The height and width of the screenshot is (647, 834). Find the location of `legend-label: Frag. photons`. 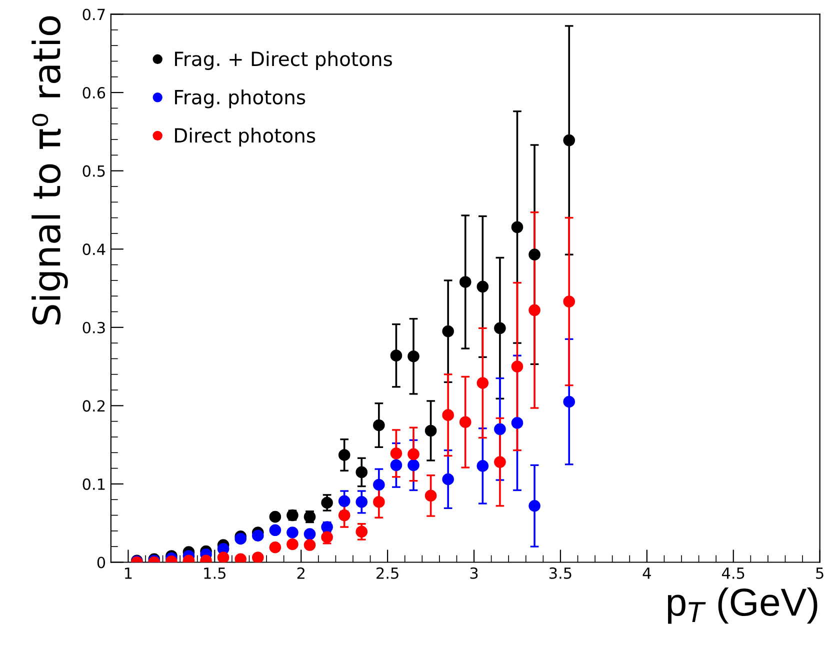

legend-label: Frag. photons is located at coordinates (240, 98).